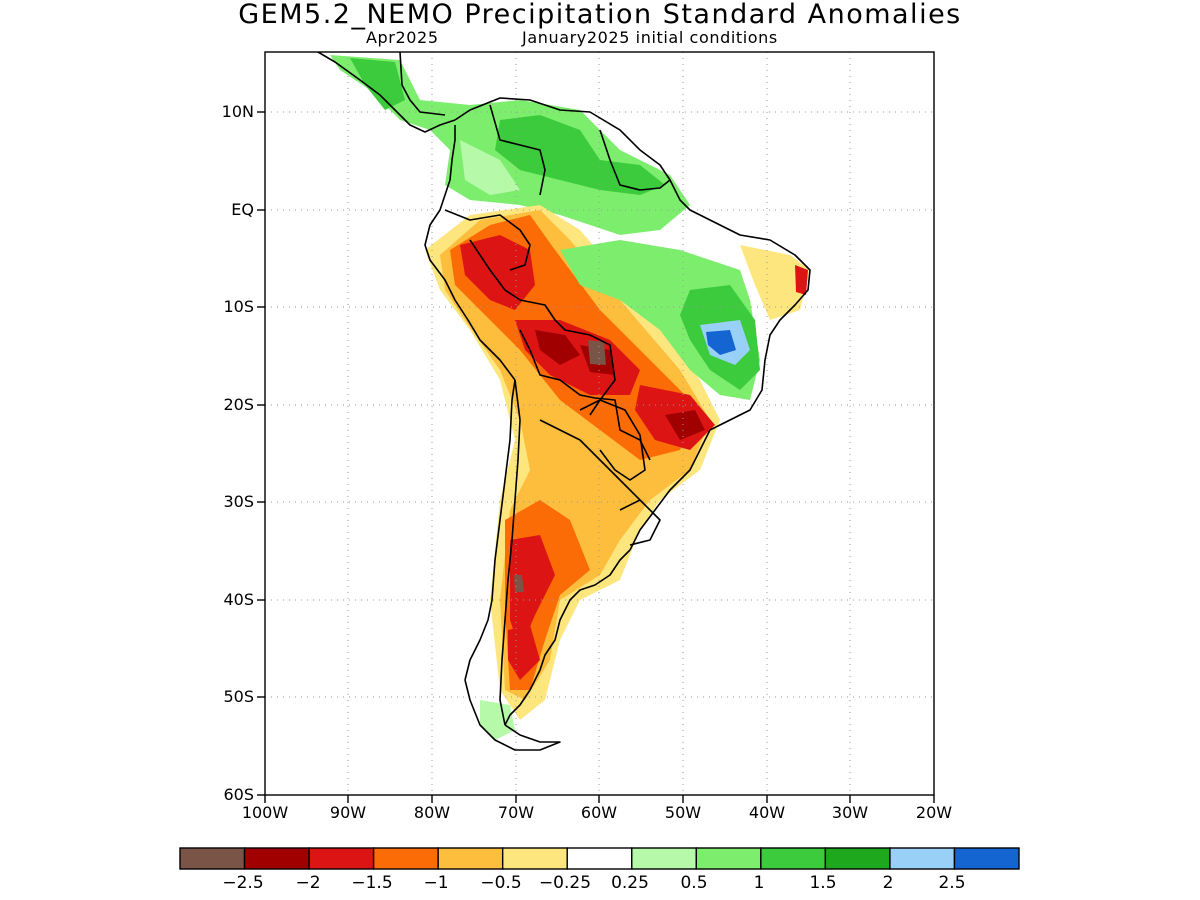 The height and width of the screenshot is (900, 1200). I want to click on coastline-brazil-east, so click(720, 382).